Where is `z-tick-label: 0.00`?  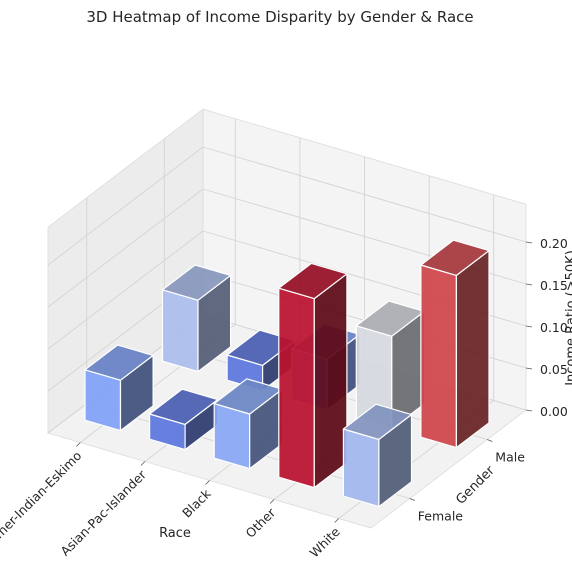 z-tick-label: 0.00 is located at coordinates (554, 411).